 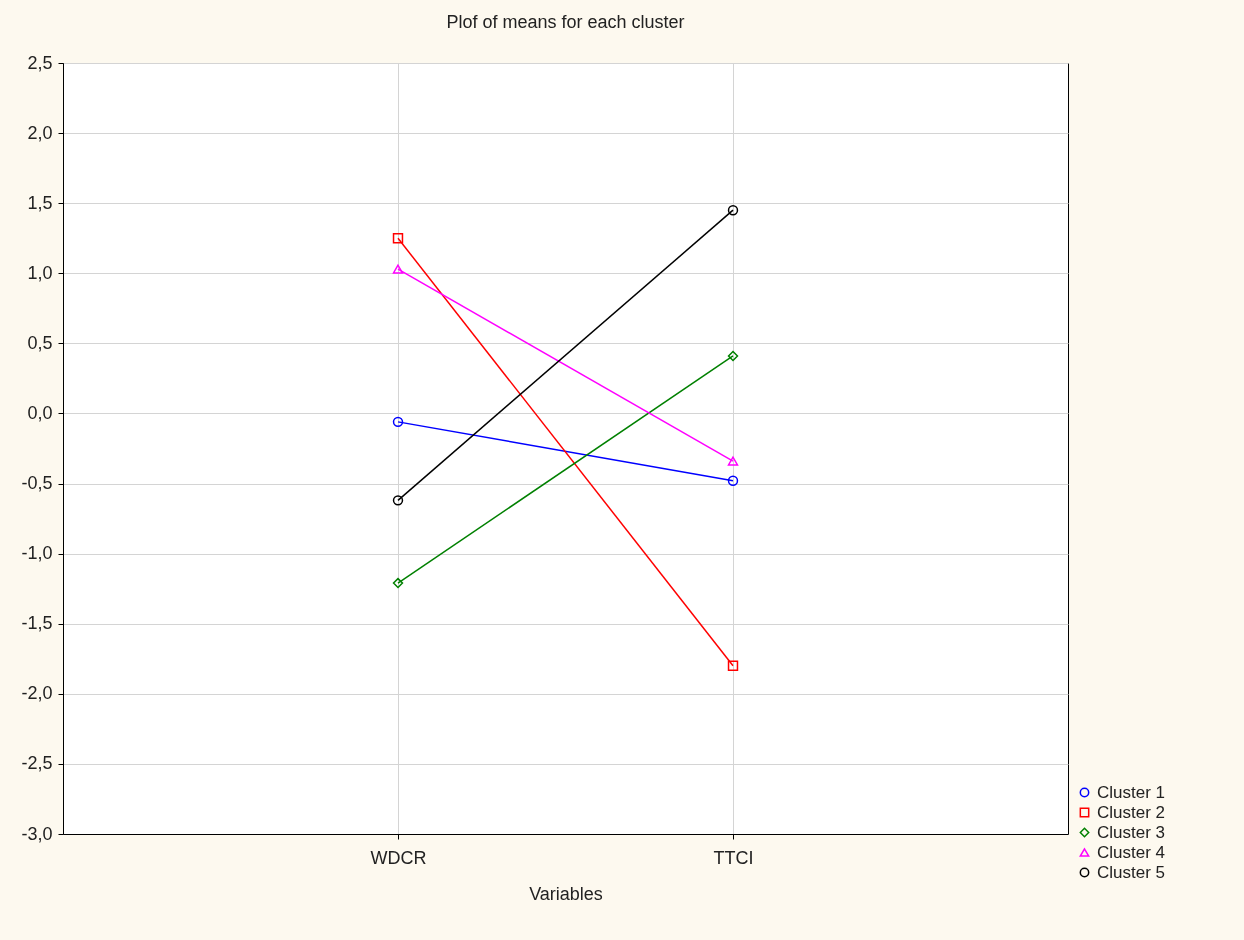 What do you see at coordinates (1131, 812) in the screenshot?
I see `legend-label: Cluster 2` at bounding box center [1131, 812].